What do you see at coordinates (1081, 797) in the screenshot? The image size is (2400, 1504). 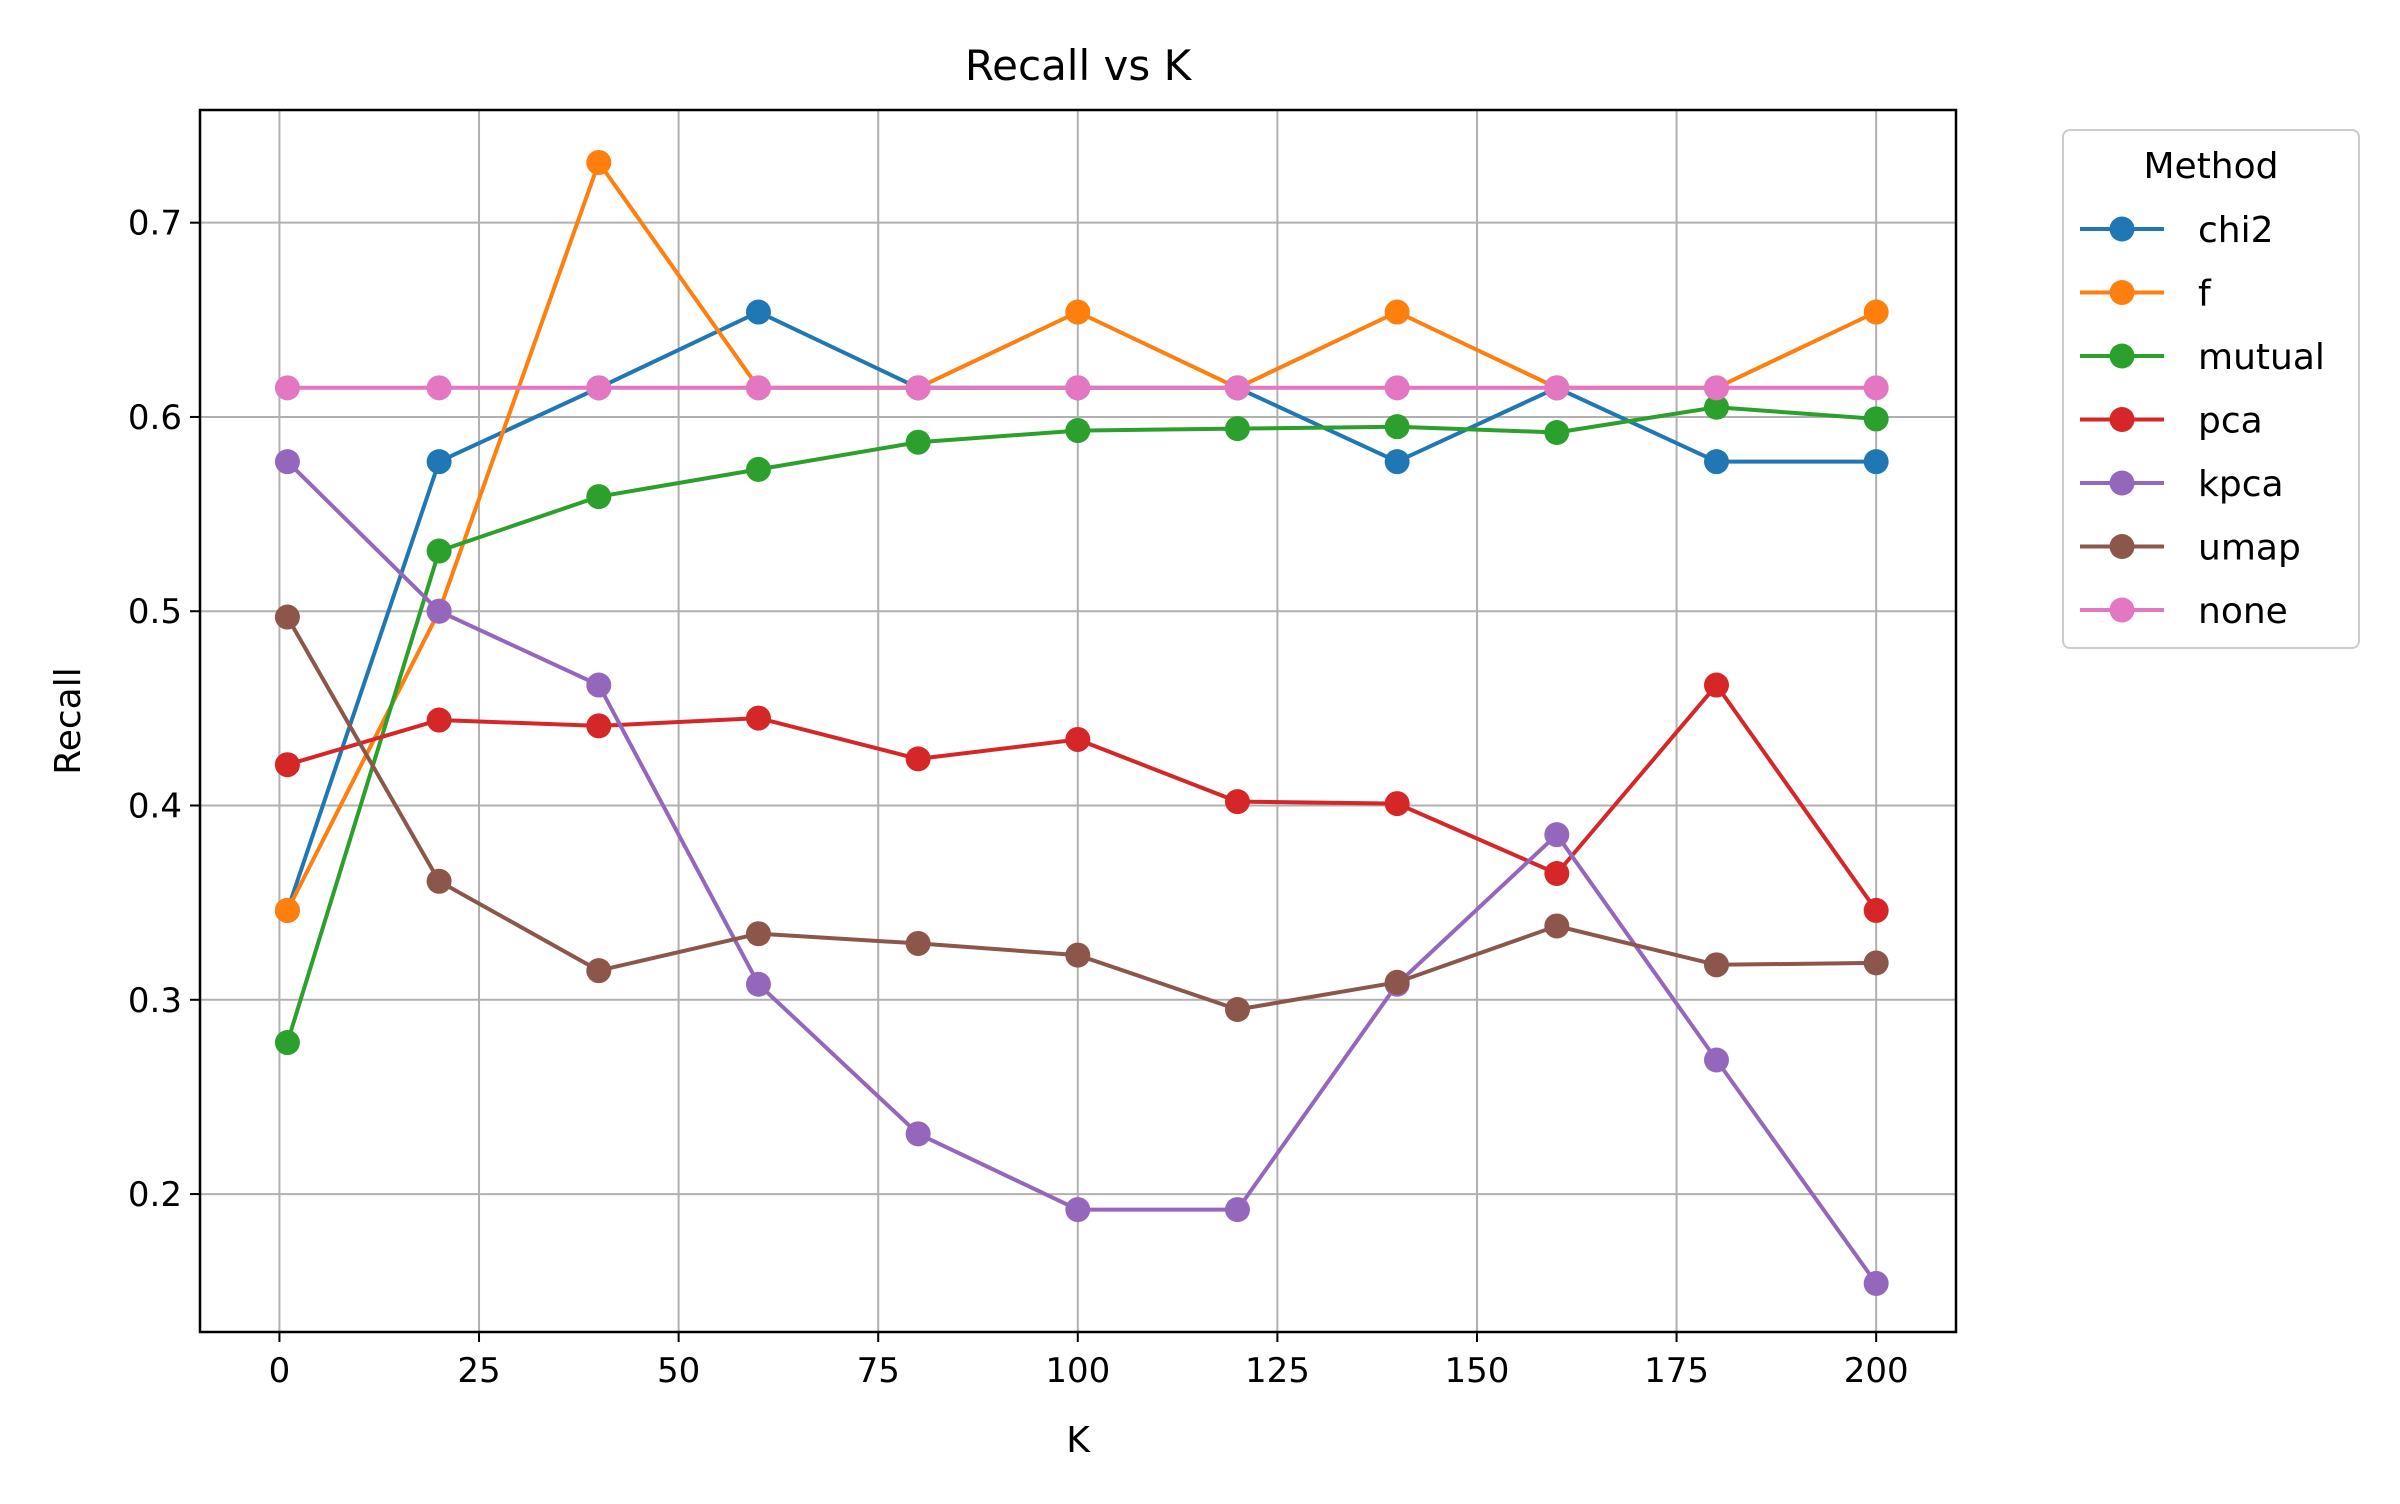 I see `series-pca` at bounding box center [1081, 797].